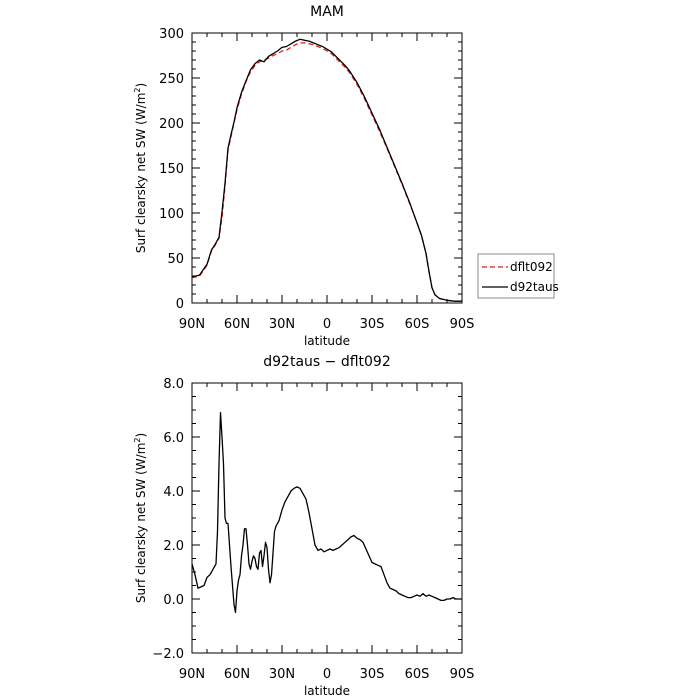  I want to click on legend: dflt092 d92taus, so click(518, 276).